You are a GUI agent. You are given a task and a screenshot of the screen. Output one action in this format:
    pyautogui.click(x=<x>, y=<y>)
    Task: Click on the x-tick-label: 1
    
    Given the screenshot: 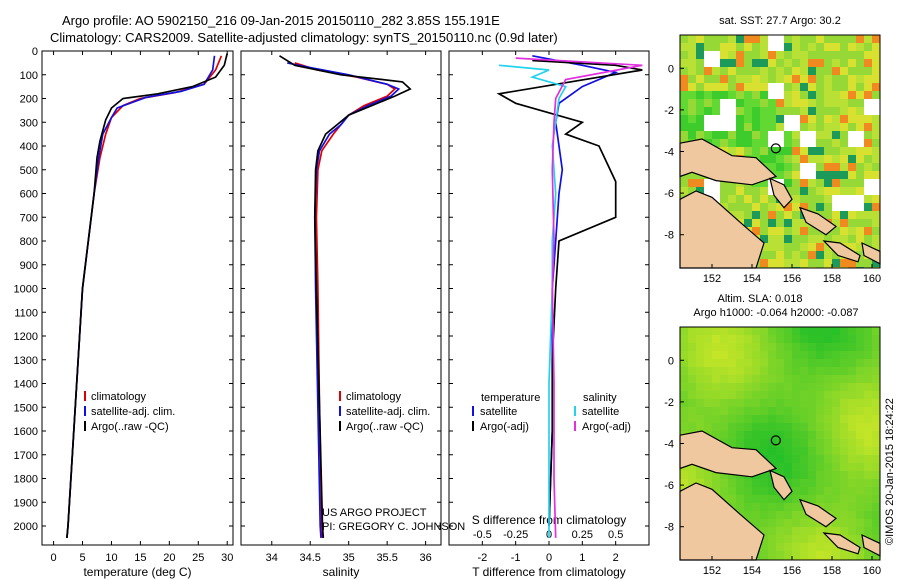 What is the action you would take?
    pyautogui.click(x=582, y=558)
    